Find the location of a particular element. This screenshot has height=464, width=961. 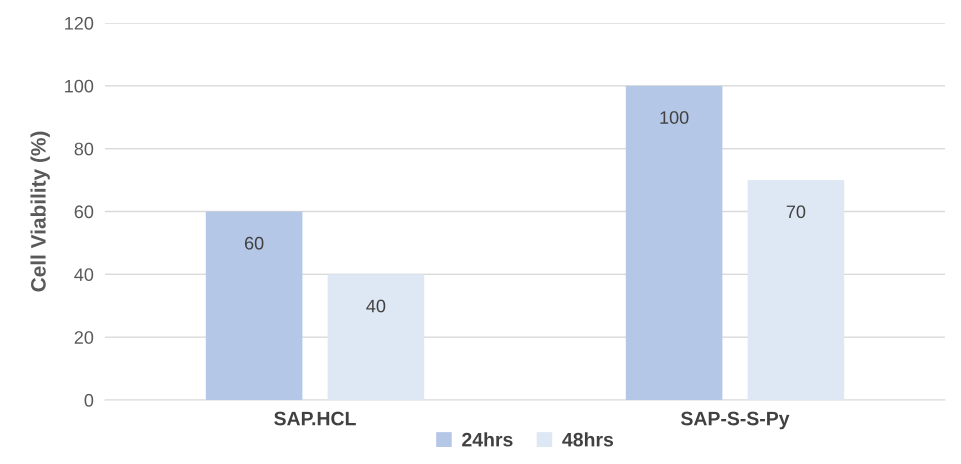

y-axis-title: Cell Viability (%) is located at coordinates (40, 212).